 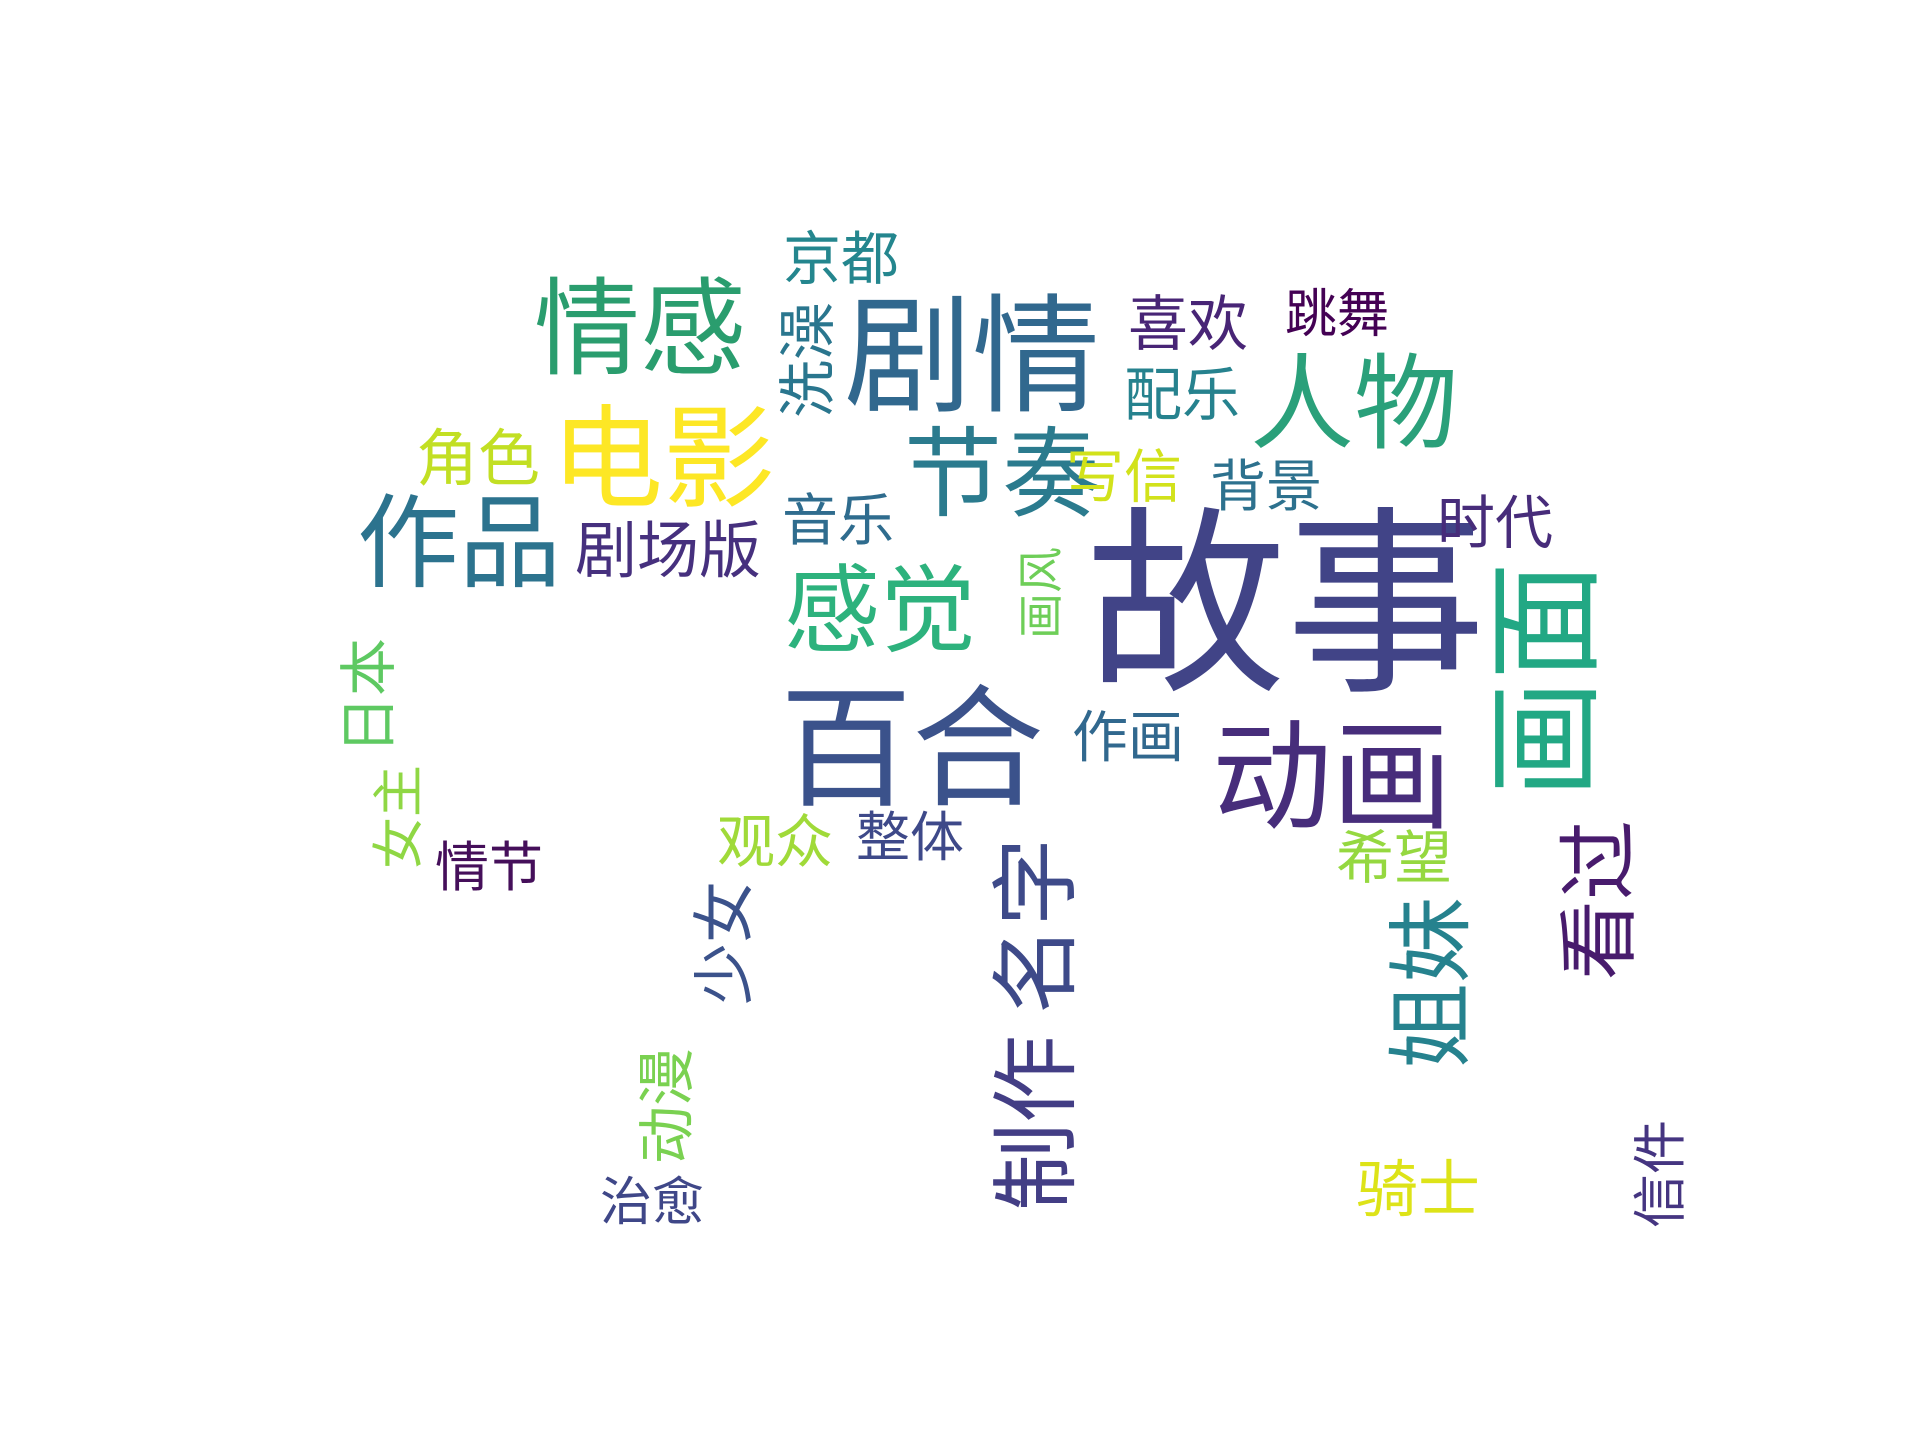 What do you see at coordinates (1286, 606) in the screenshot?
I see `word-gushi: 故事` at bounding box center [1286, 606].